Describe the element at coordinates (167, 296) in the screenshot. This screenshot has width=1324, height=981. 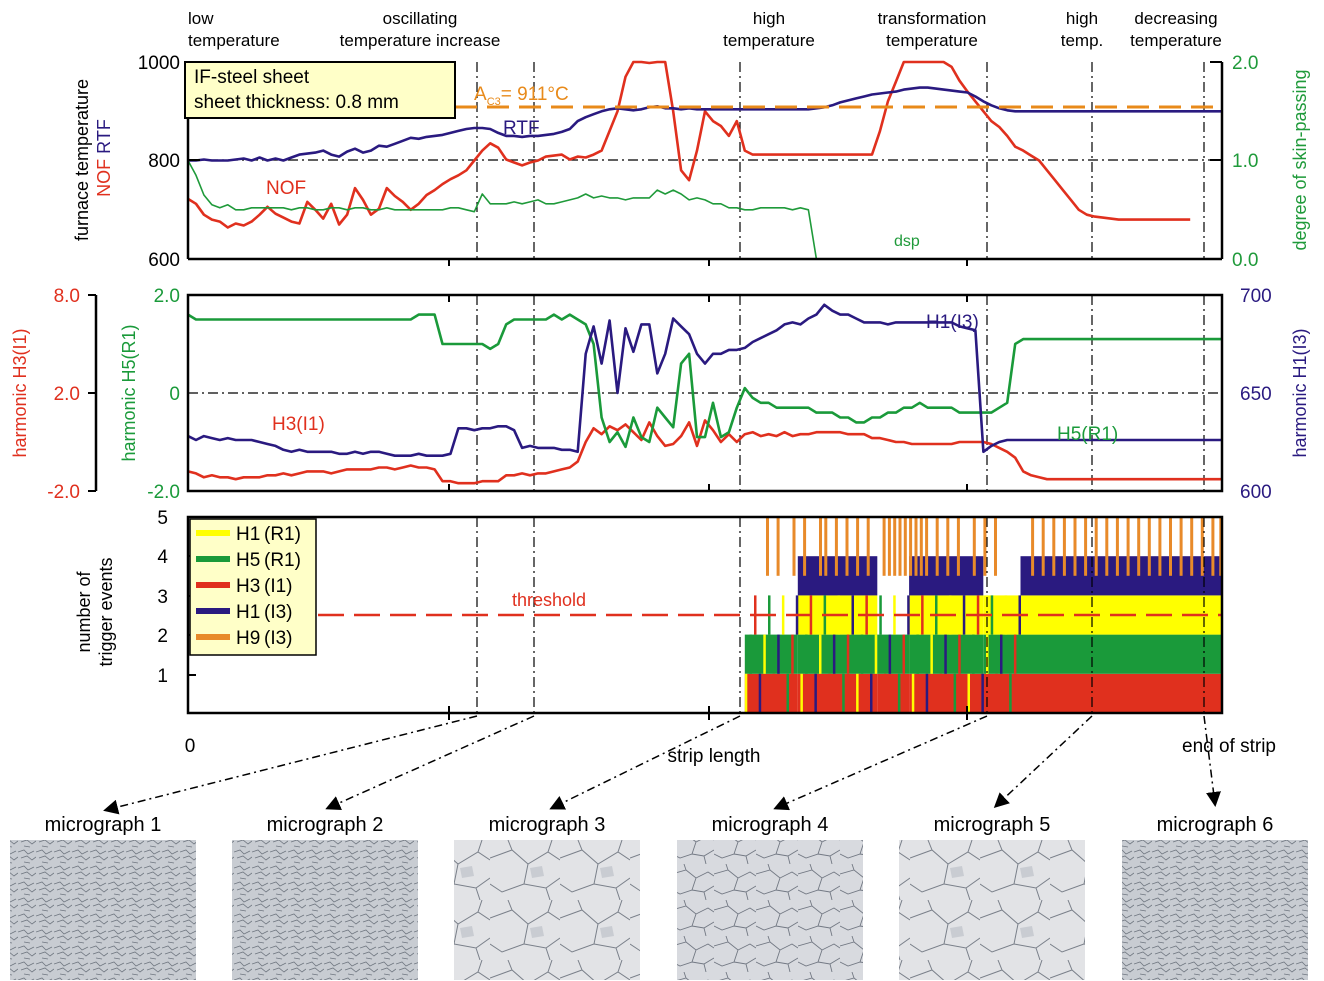
I see `h5-tick-2: 2.0` at that location.